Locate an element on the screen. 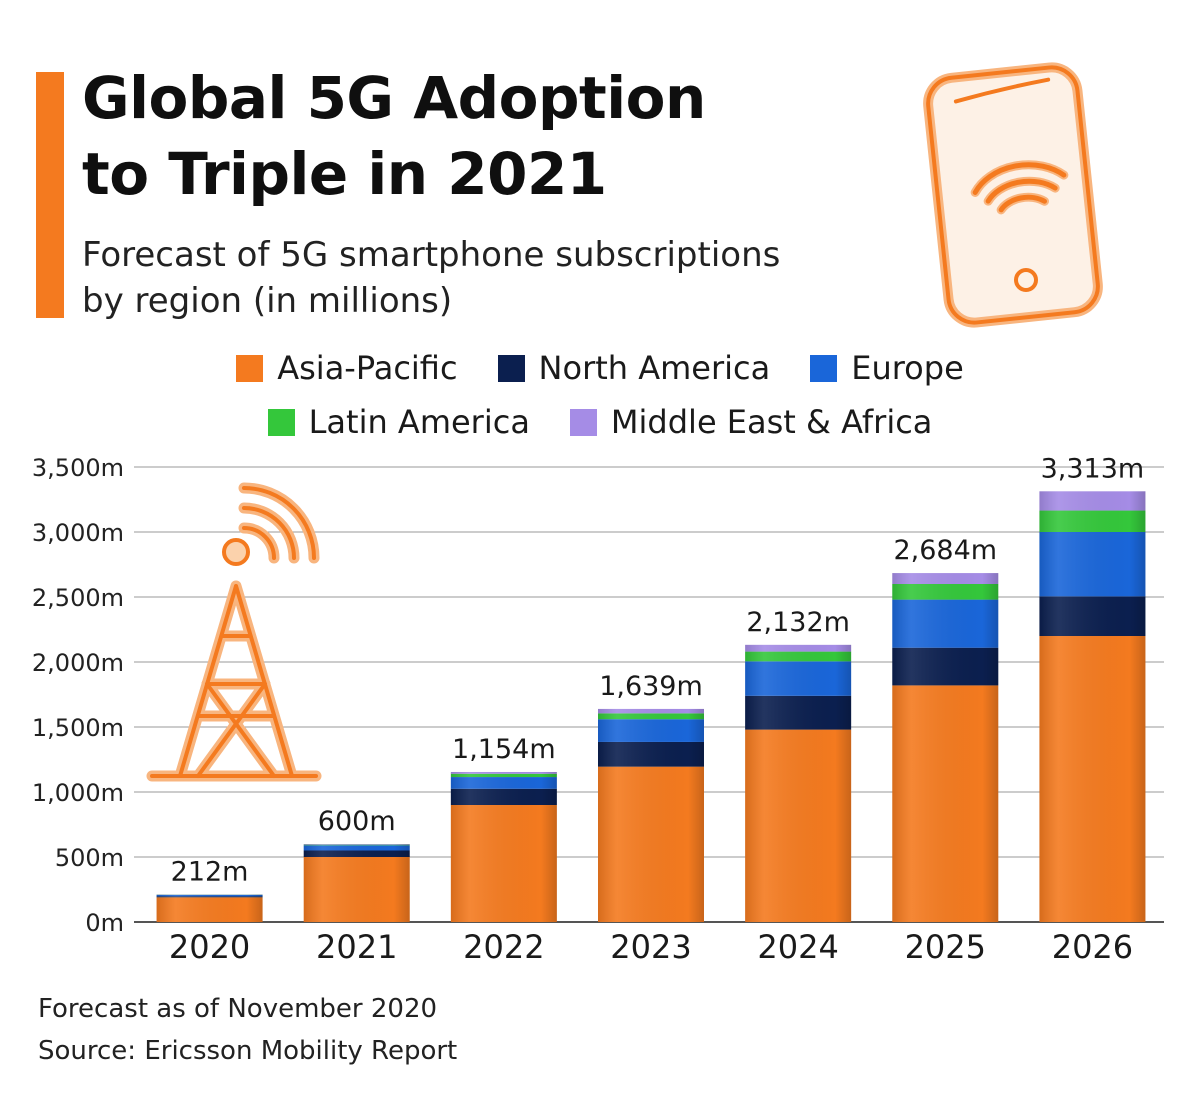  y-tick-label: 3,500m is located at coordinates (78, 468).